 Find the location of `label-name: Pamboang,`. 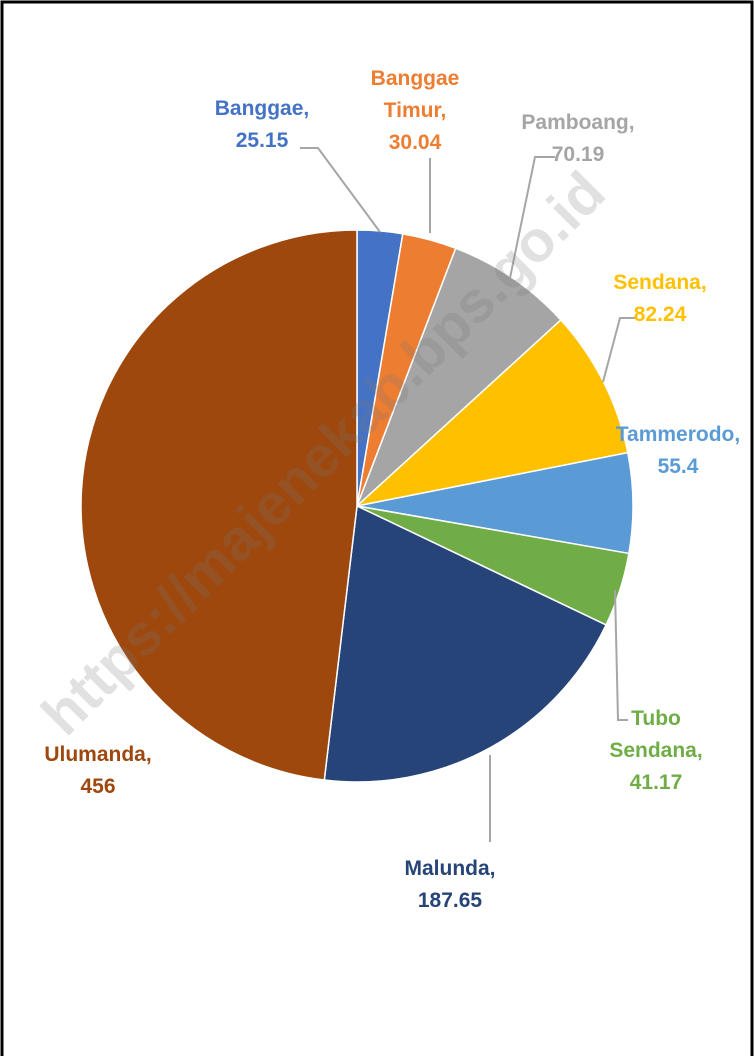

label-name: Pamboang, is located at coordinates (578, 123).